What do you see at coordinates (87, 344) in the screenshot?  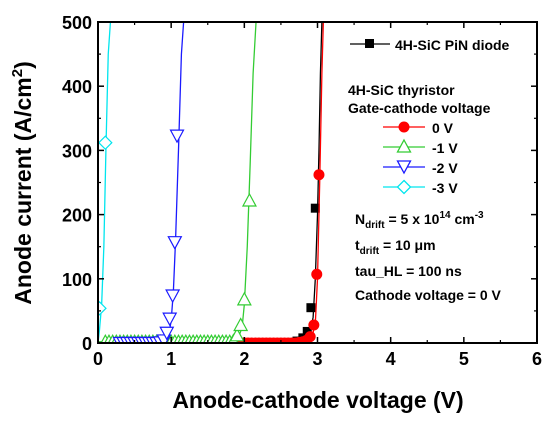 I see `y-tick-label: 0` at bounding box center [87, 344].